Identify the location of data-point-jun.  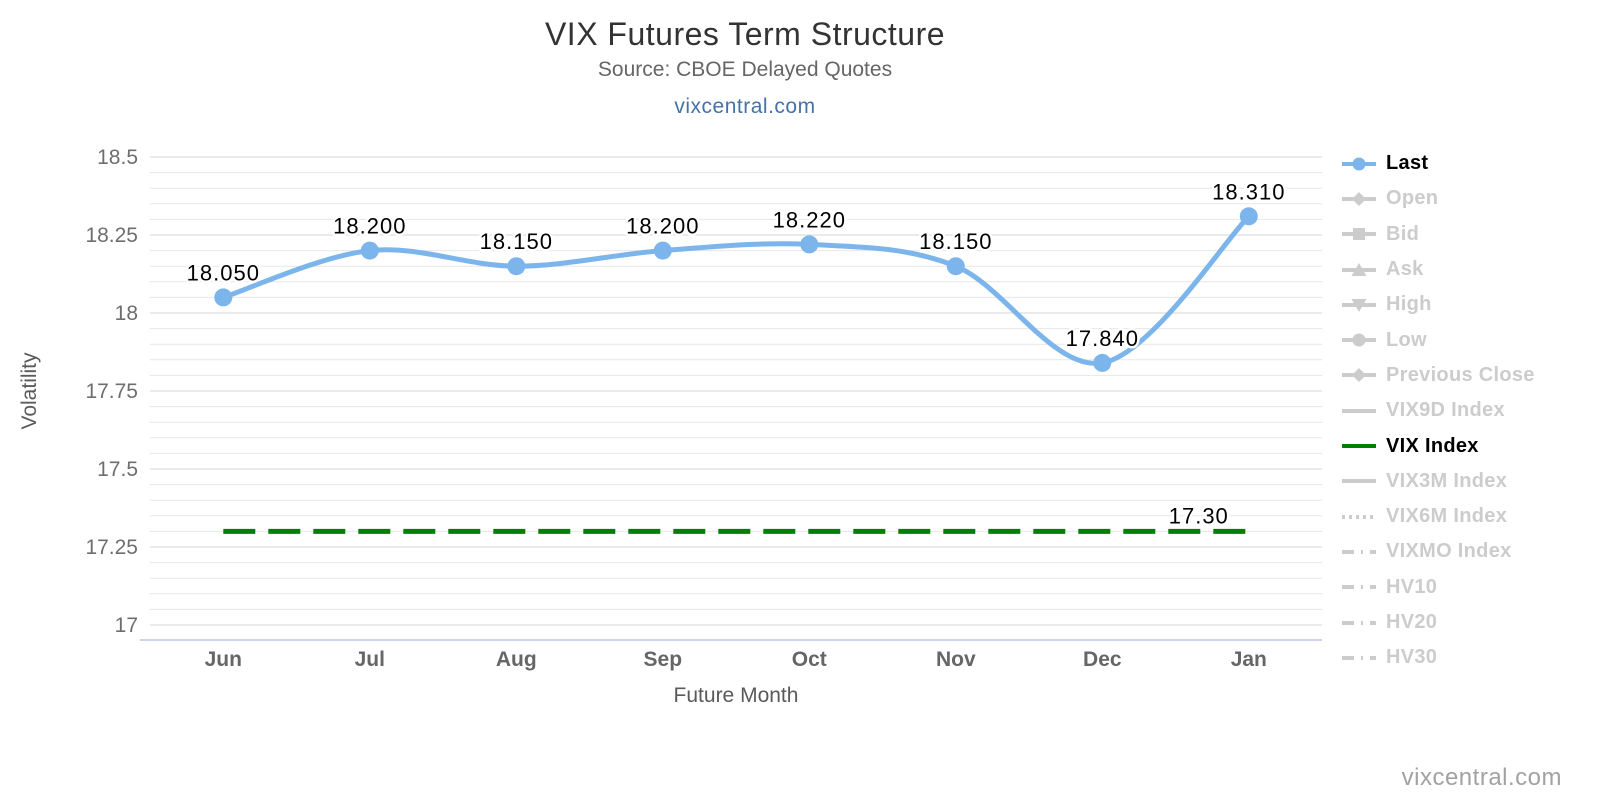
(223, 297).